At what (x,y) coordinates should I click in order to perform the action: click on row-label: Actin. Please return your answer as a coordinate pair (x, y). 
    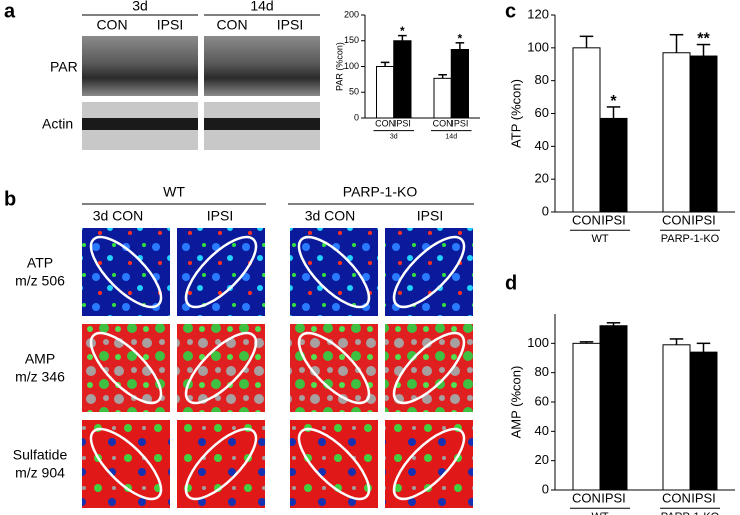
    Looking at the image, I should click on (57, 124).